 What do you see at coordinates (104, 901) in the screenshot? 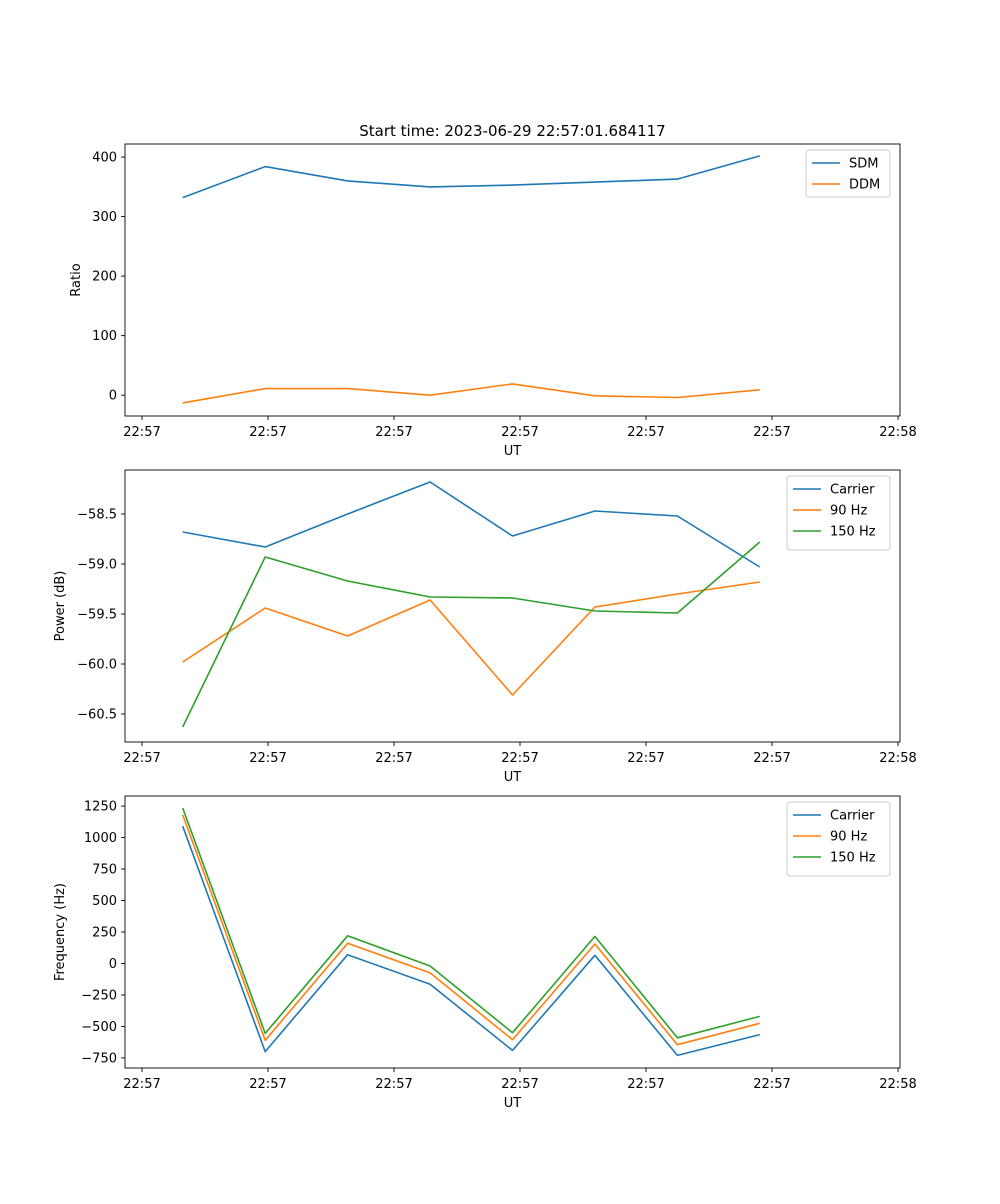
I see `y-tick-label: 500` at bounding box center [104, 901].